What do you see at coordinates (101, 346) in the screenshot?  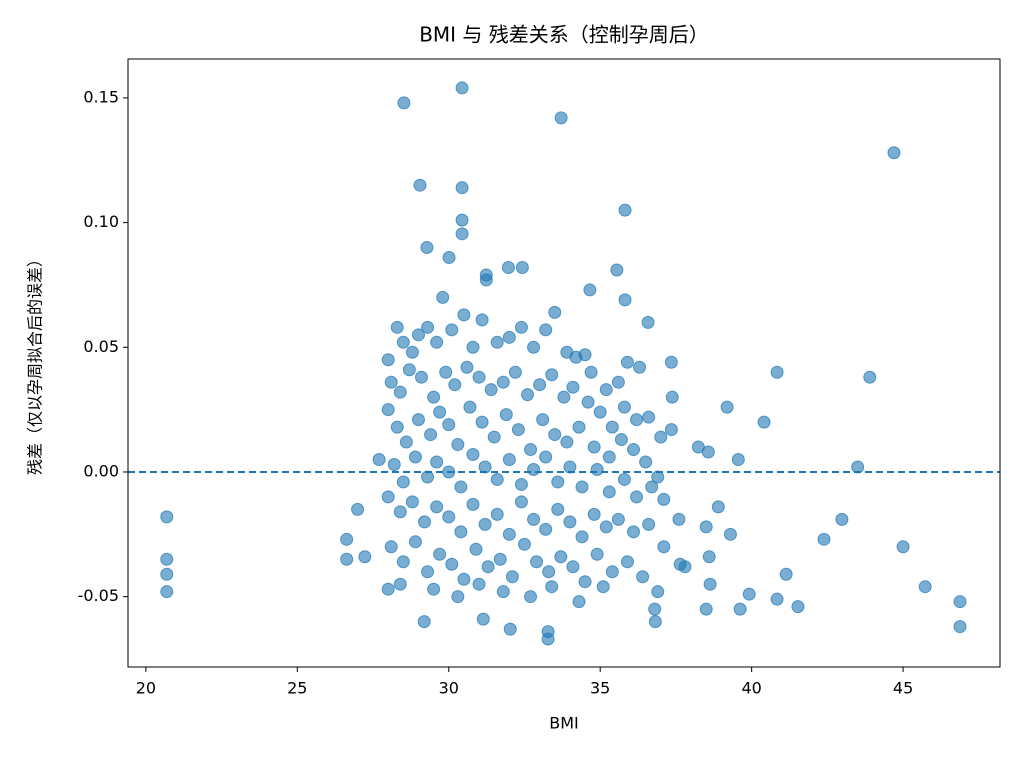 I see `y-tick-label: 0.05` at bounding box center [101, 346].